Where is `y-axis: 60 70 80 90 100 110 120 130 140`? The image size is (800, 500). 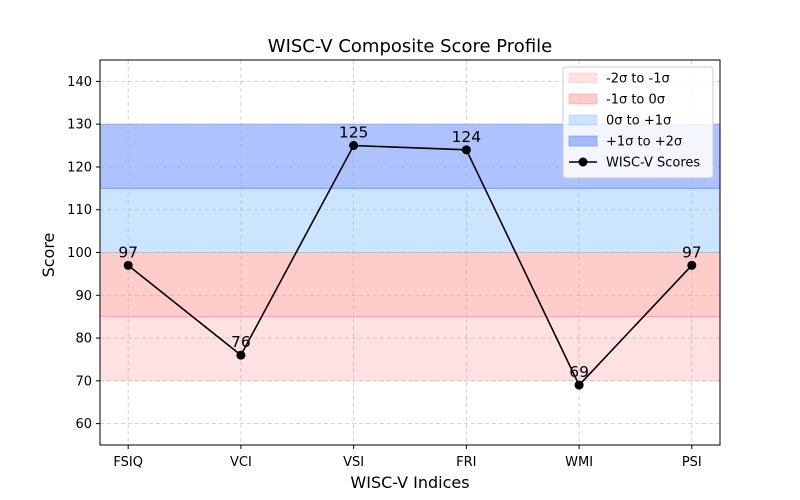
y-axis: 60 70 80 90 100 110 120 130 140 is located at coordinates (83, 253).